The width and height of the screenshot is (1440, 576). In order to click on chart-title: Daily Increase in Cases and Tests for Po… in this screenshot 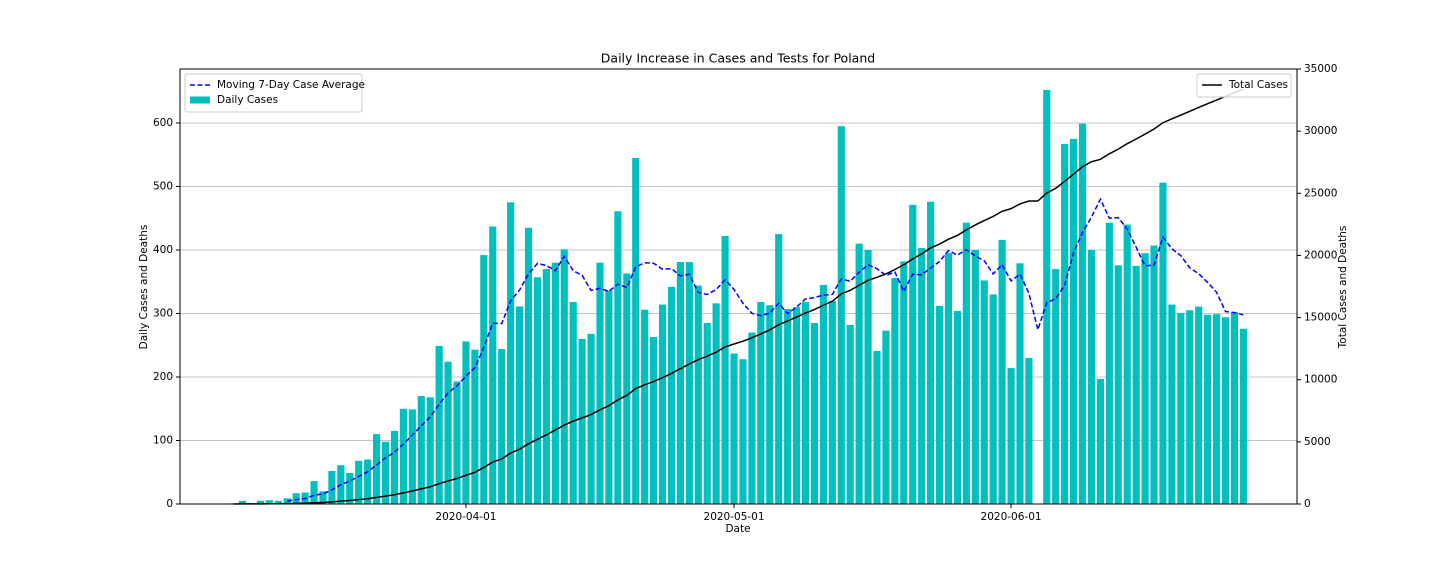, I will do `click(738, 58)`.